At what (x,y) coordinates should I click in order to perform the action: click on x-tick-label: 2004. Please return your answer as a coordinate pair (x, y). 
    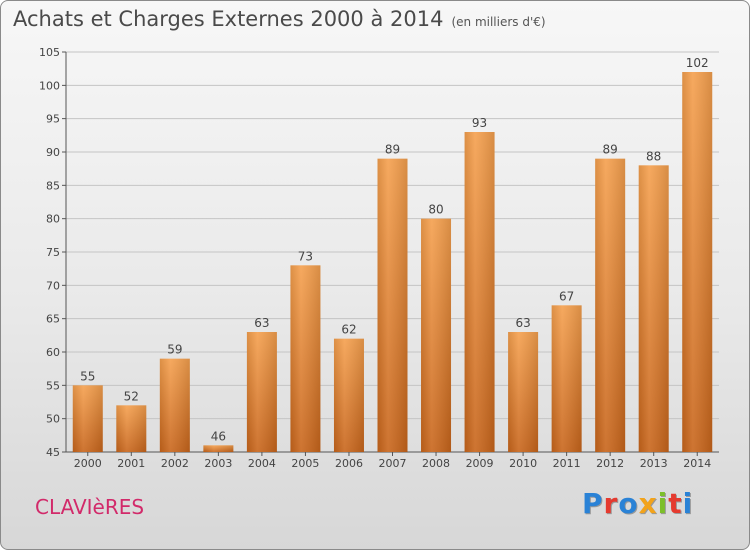
    Looking at the image, I should click on (262, 463).